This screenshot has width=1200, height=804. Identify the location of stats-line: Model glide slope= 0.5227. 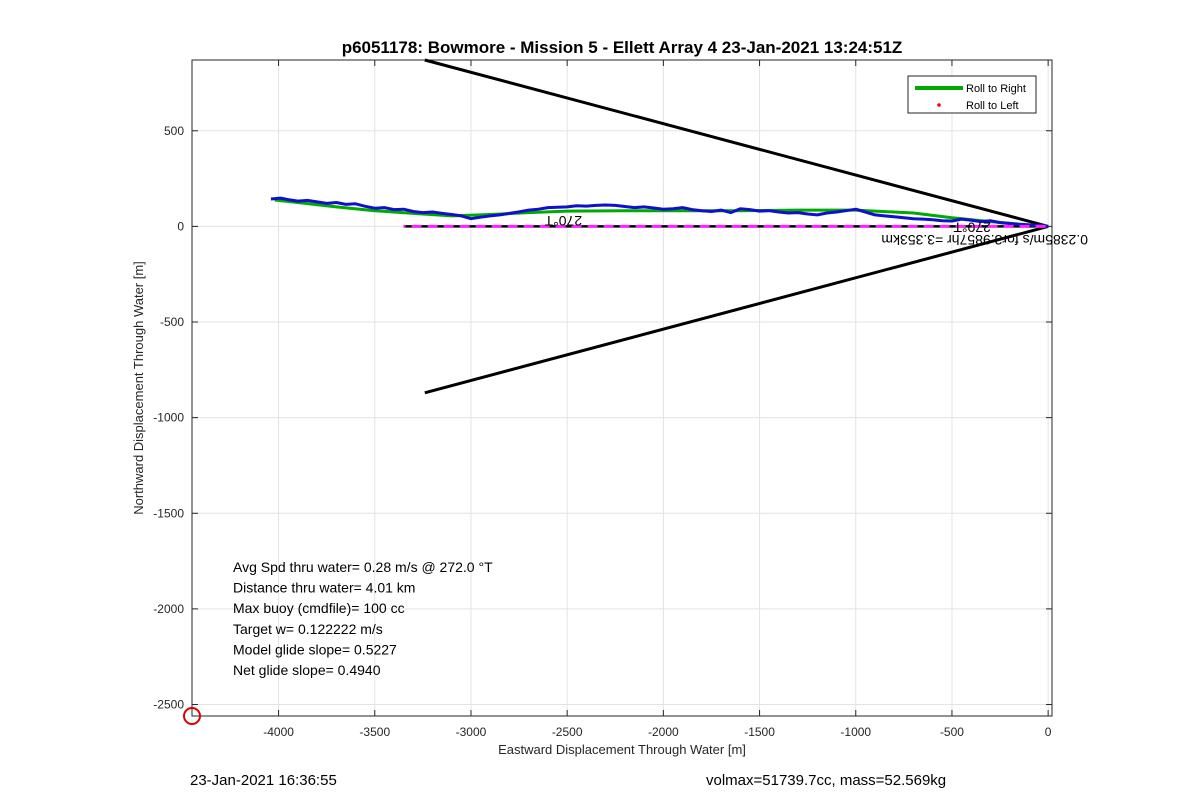
(315, 649).